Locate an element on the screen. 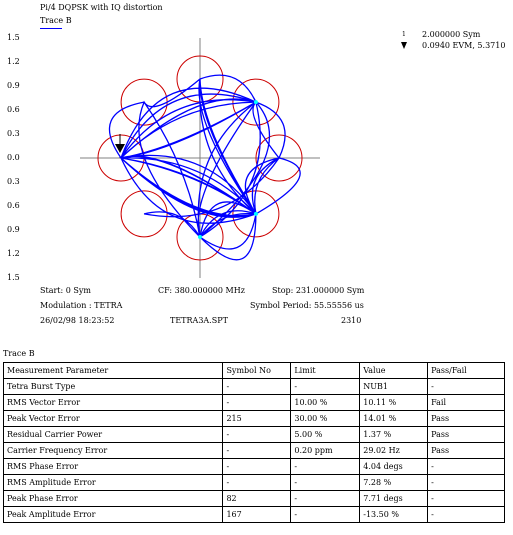 Image resolution: width=513 pixels, height=535 pixels. value-cell: 7.71 degs is located at coordinates (394, 498).